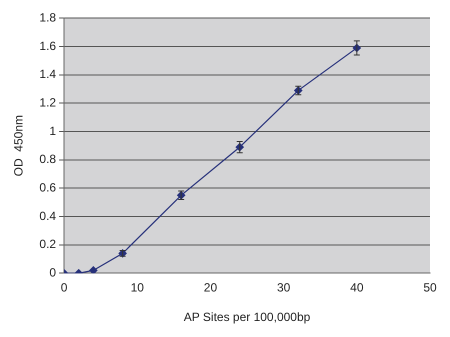 Image resolution: width=450 pixels, height=337 pixels. I want to click on y-tick-label: 1.8, so click(47, 17).